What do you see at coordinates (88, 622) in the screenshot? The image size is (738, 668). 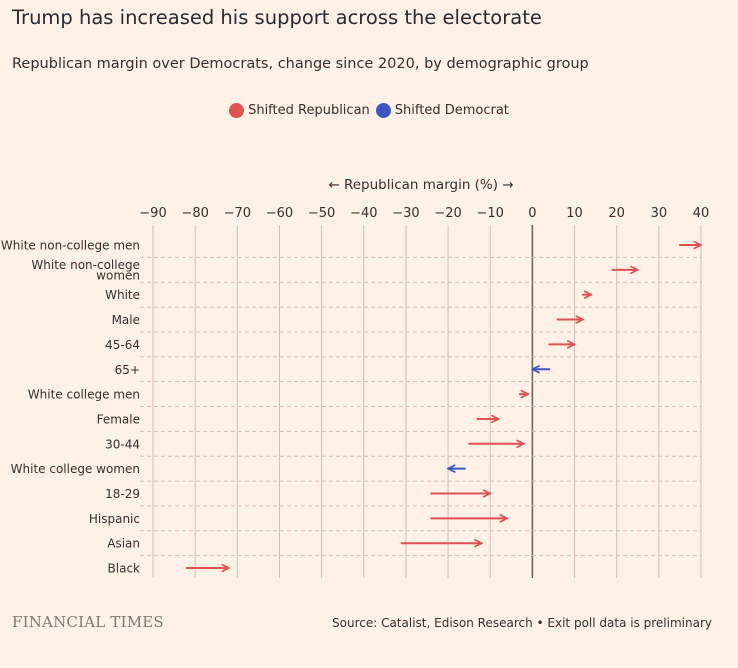 I see `ft-logo: FINANCIAL TIMES` at bounding box center [88, 622].